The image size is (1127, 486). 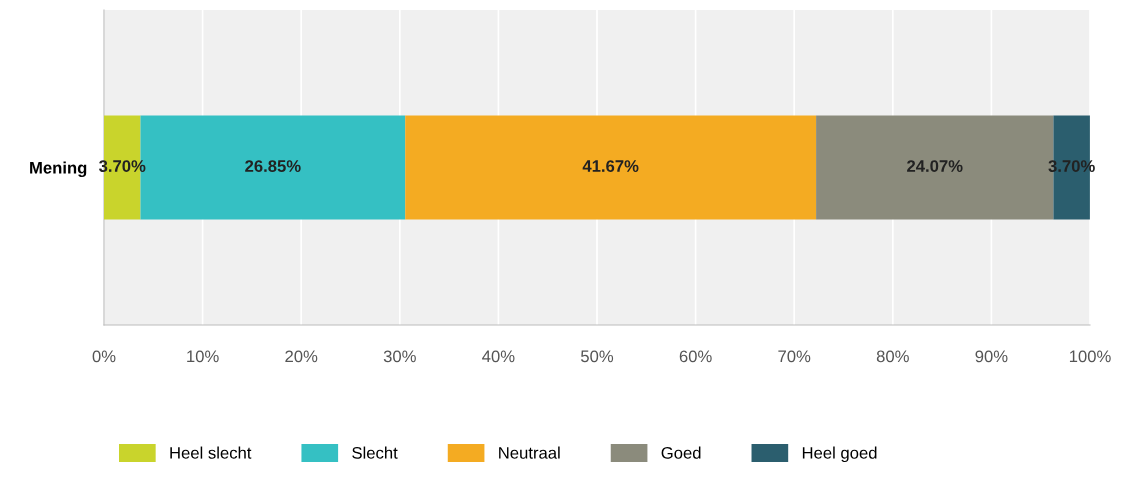 I want to click on bar, so click(x=611, y=167).